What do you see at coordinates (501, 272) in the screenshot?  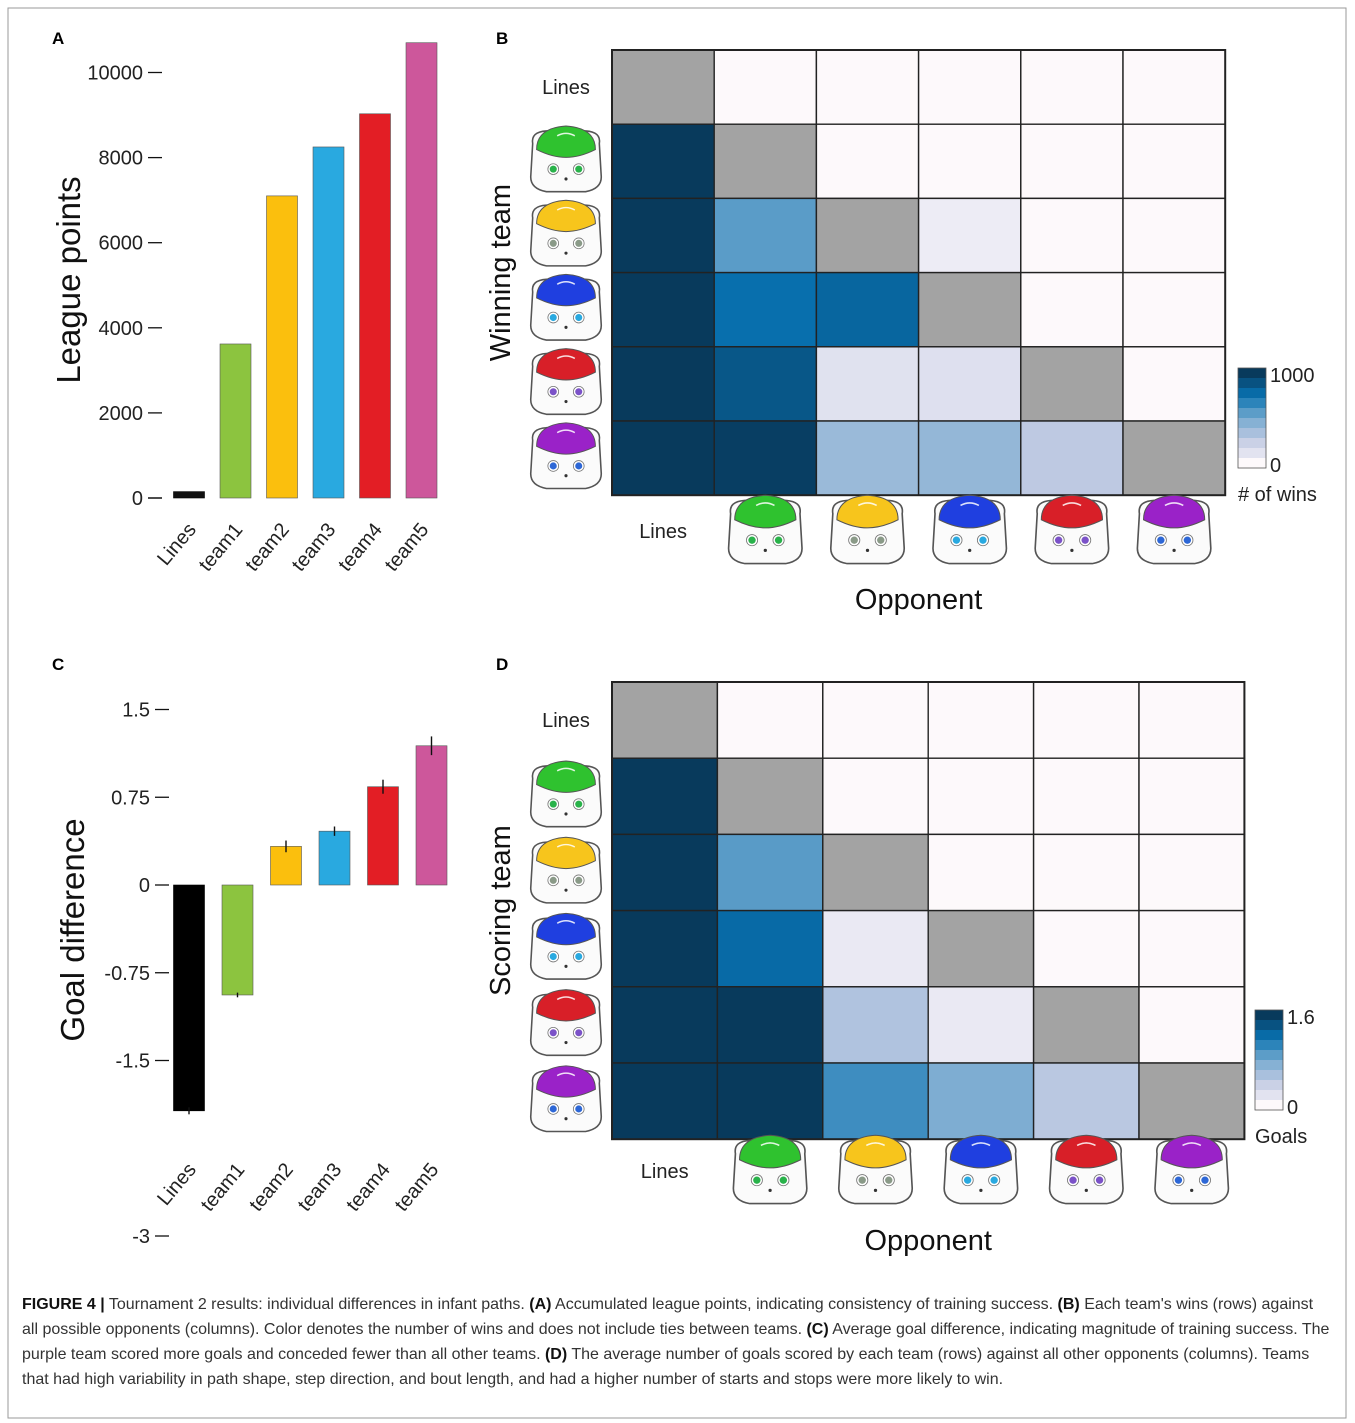 I see `y-axis-title: Winning team` at bounding box center [501, 272].